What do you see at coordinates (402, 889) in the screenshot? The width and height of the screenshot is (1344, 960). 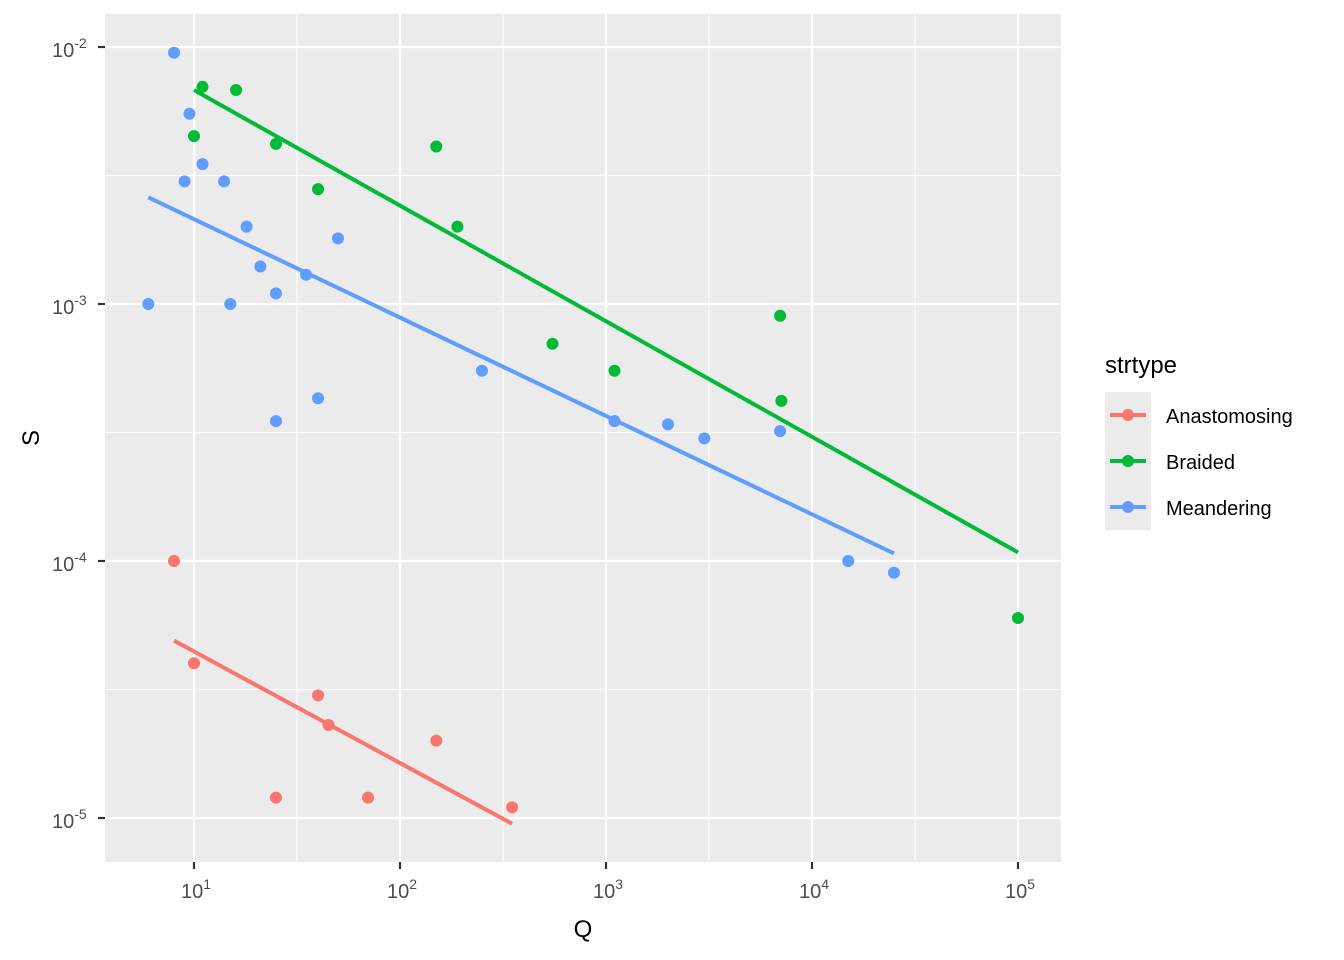 I see `x-tick-label: 10²` at bounding box center [402, 889].